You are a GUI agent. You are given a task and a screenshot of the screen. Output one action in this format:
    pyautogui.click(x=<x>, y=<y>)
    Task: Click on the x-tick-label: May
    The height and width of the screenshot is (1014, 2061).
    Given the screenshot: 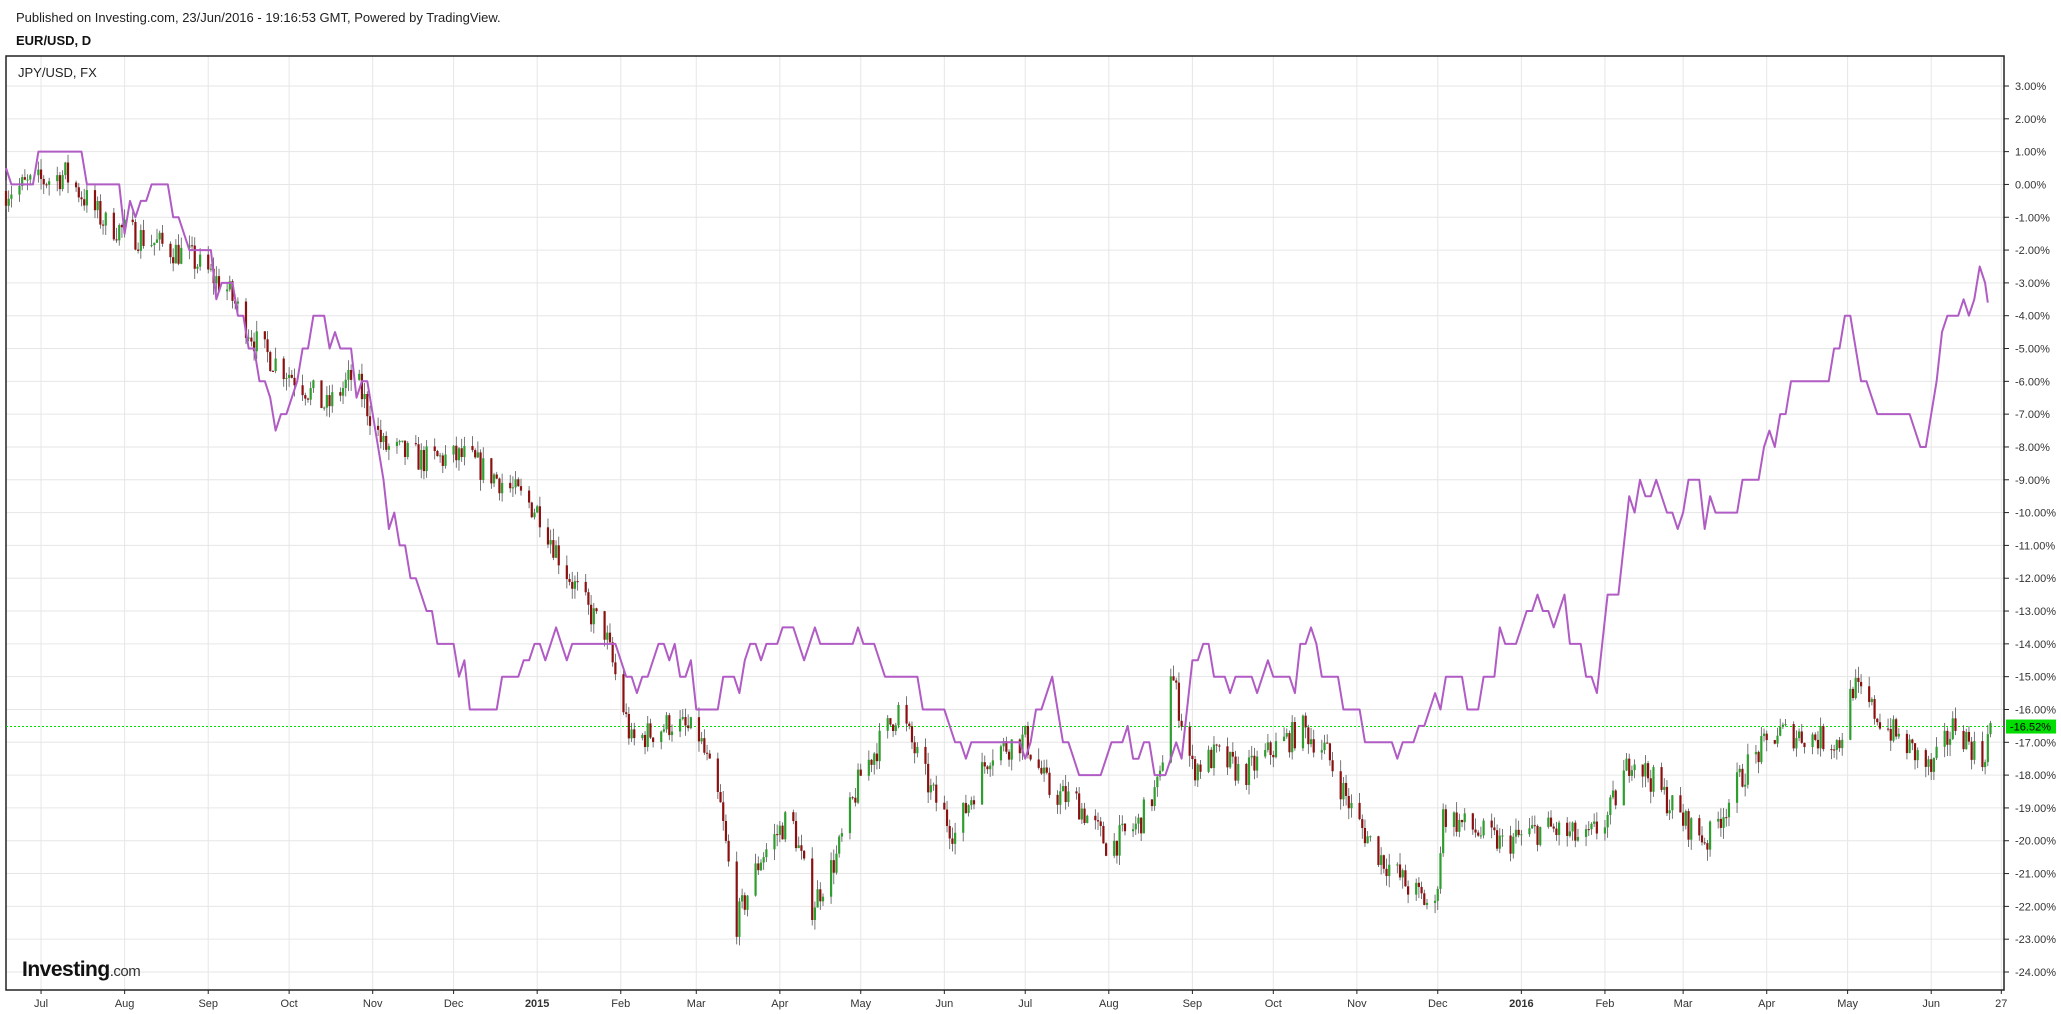 What is the action you would take?
    pyautogui.click(x=860, y=1004)
    